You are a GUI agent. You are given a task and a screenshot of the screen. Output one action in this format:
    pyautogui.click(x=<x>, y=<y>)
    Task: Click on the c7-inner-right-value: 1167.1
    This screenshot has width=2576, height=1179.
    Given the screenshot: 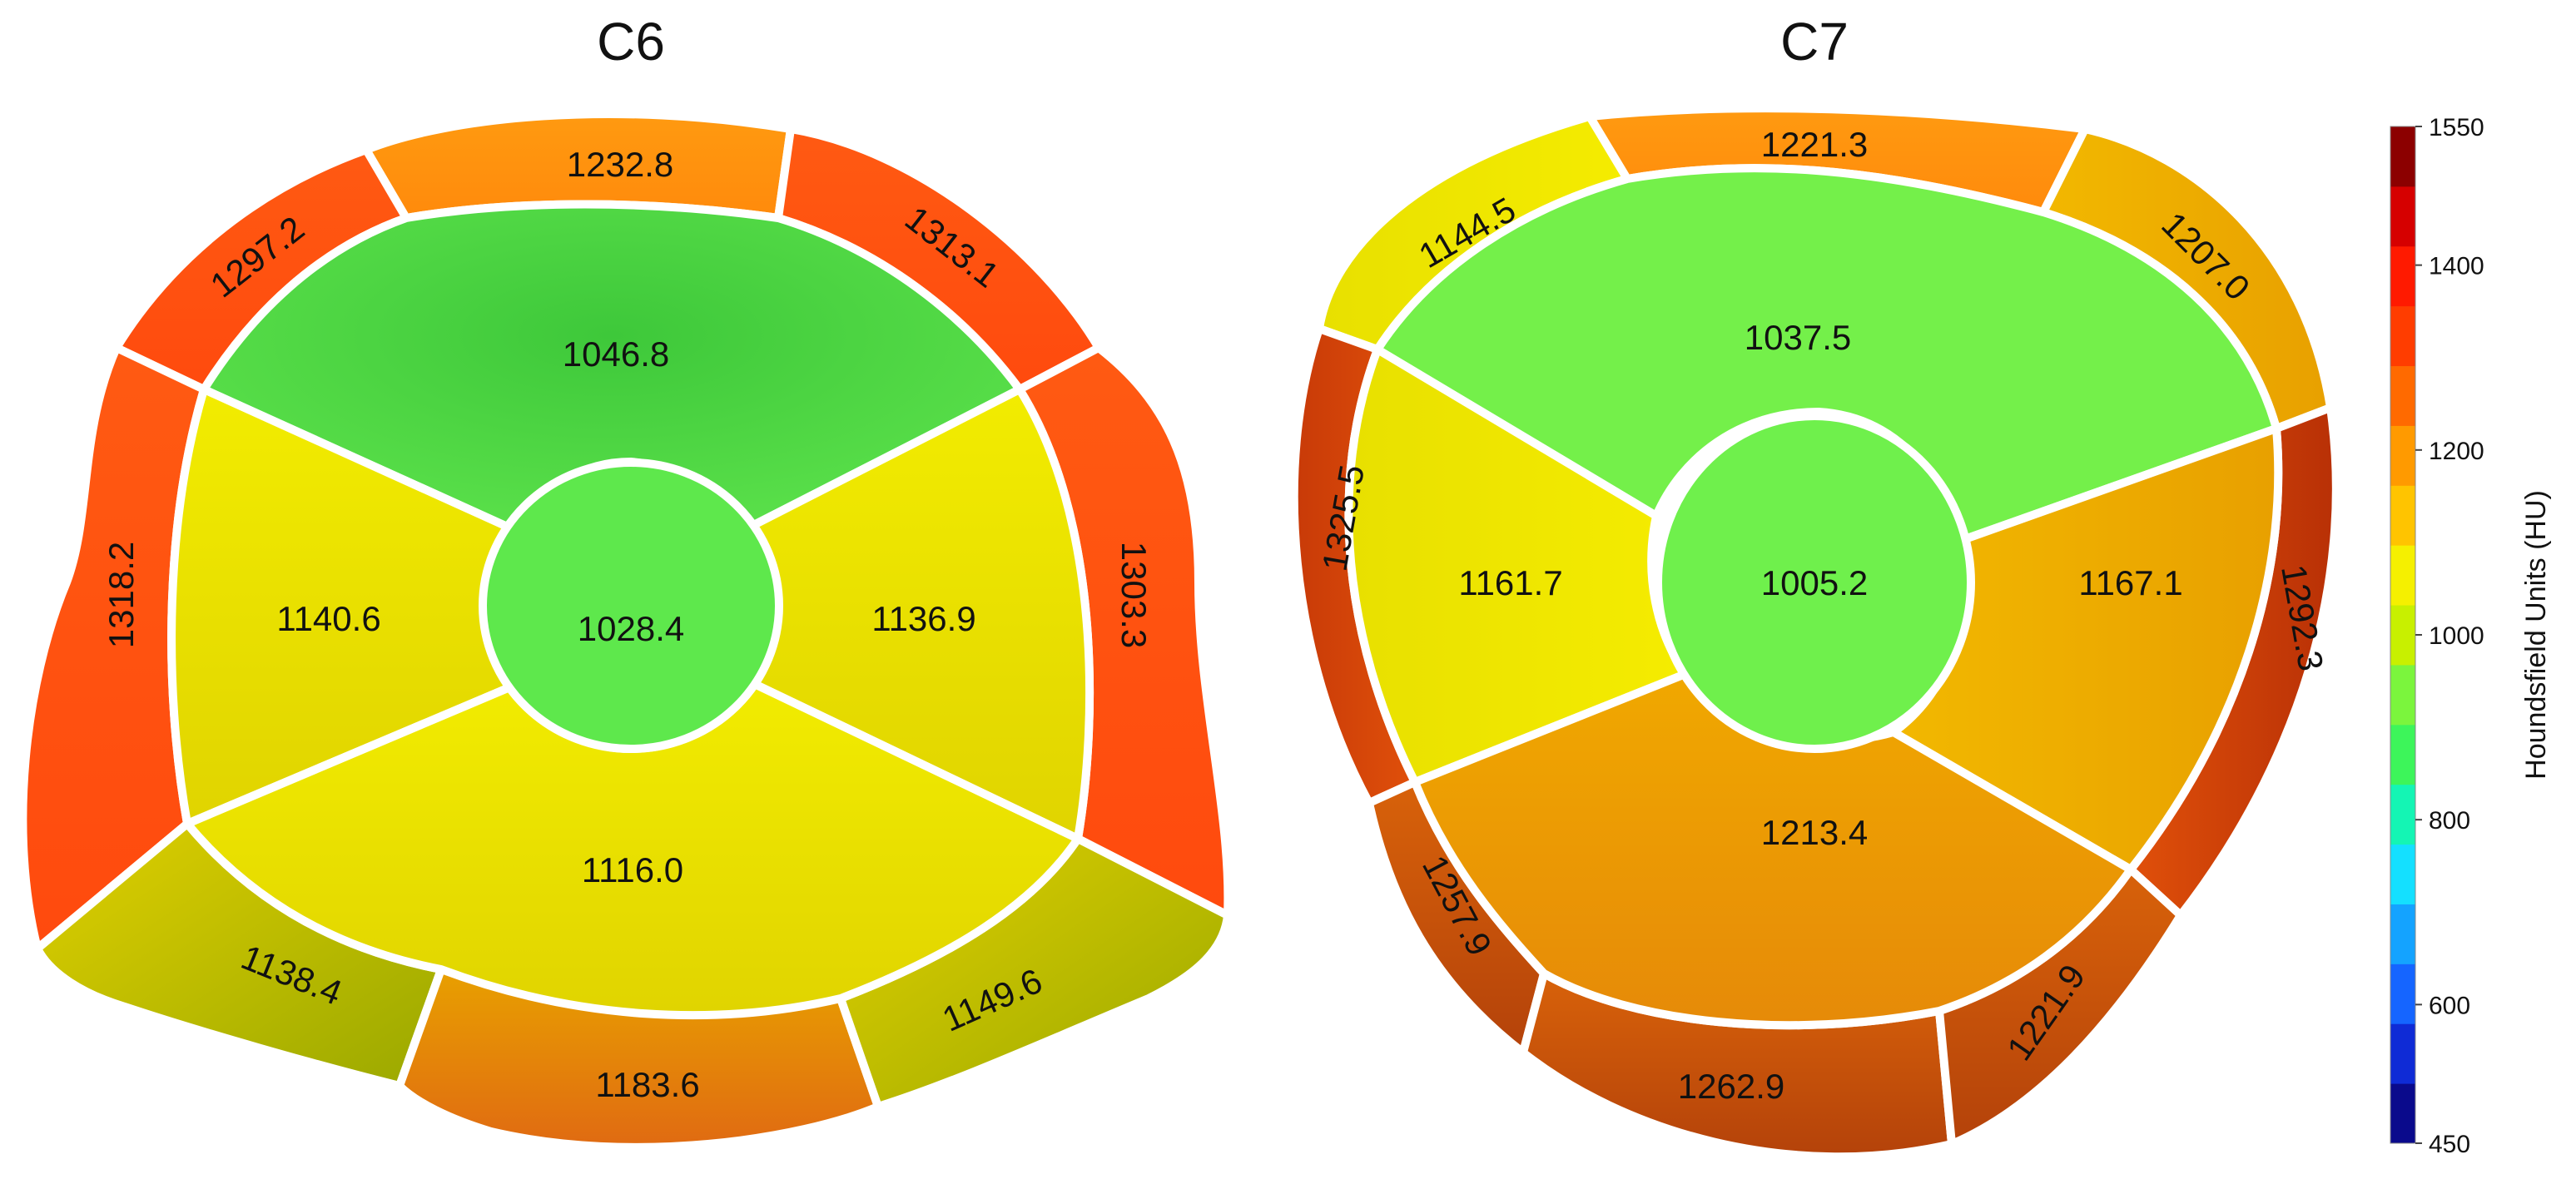 What is the action you would take?
    pyautogui.click(x=2130, y=582)
    